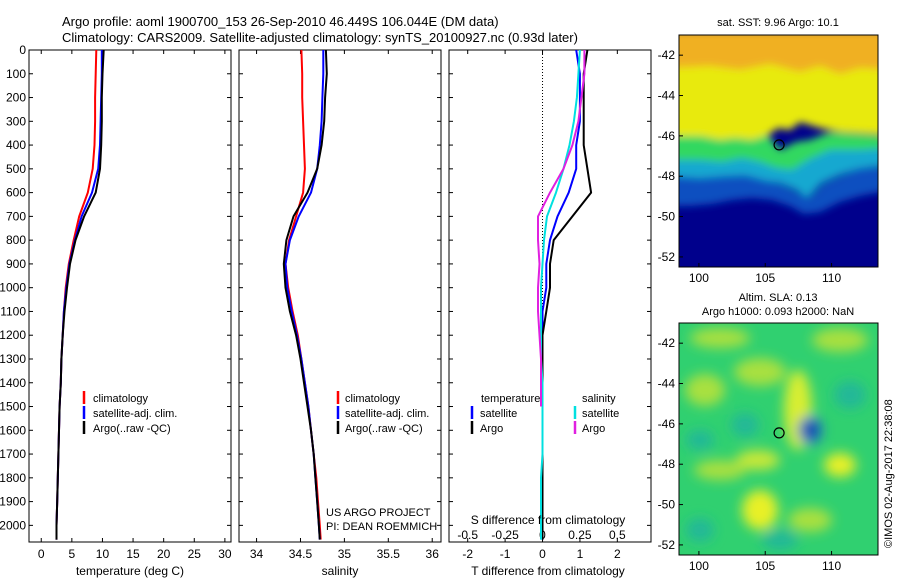 The height and width of the screenshot is (580, 900). I want to click on y-tick-label: 1900, so click(13, 502).